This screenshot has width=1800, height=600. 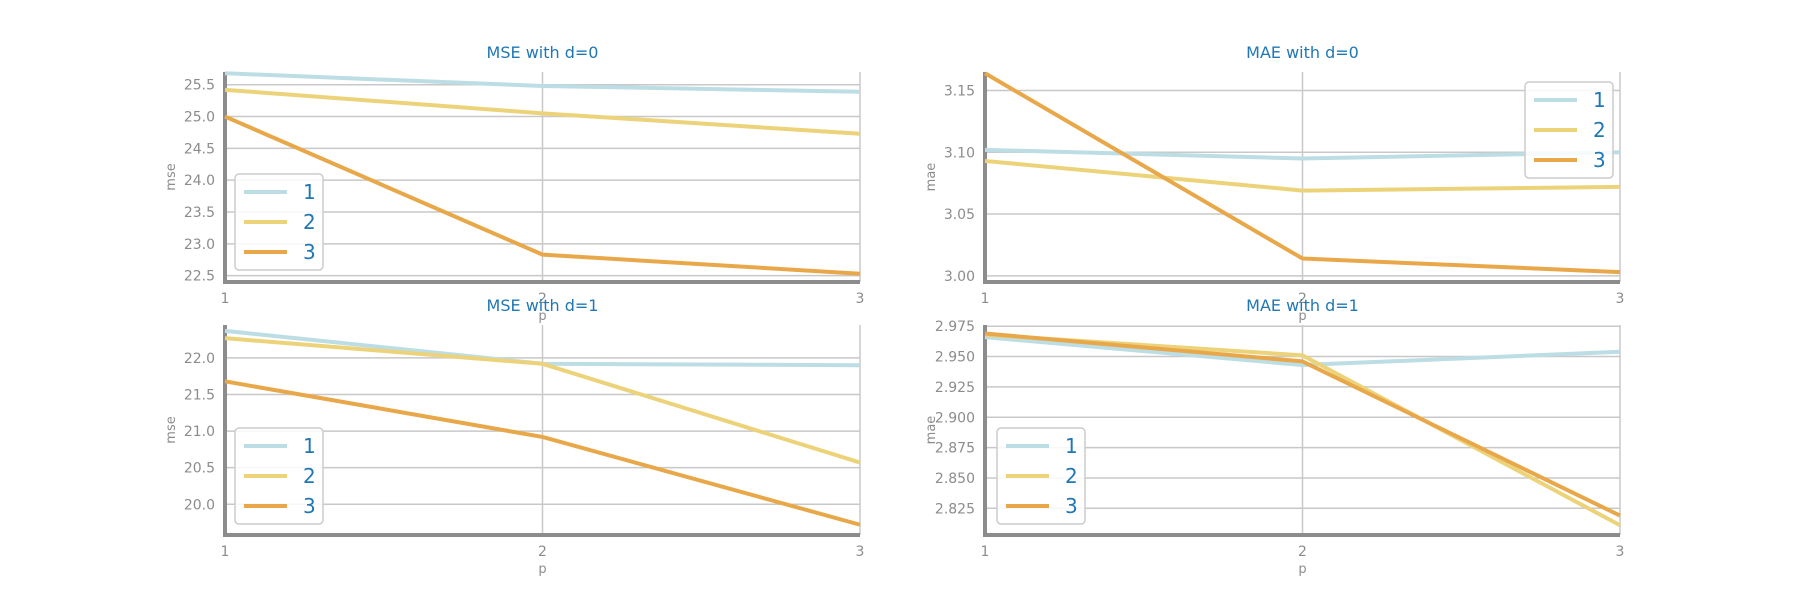 I want to click on y-tick-label: 21.0, so click(x=199, y=432).